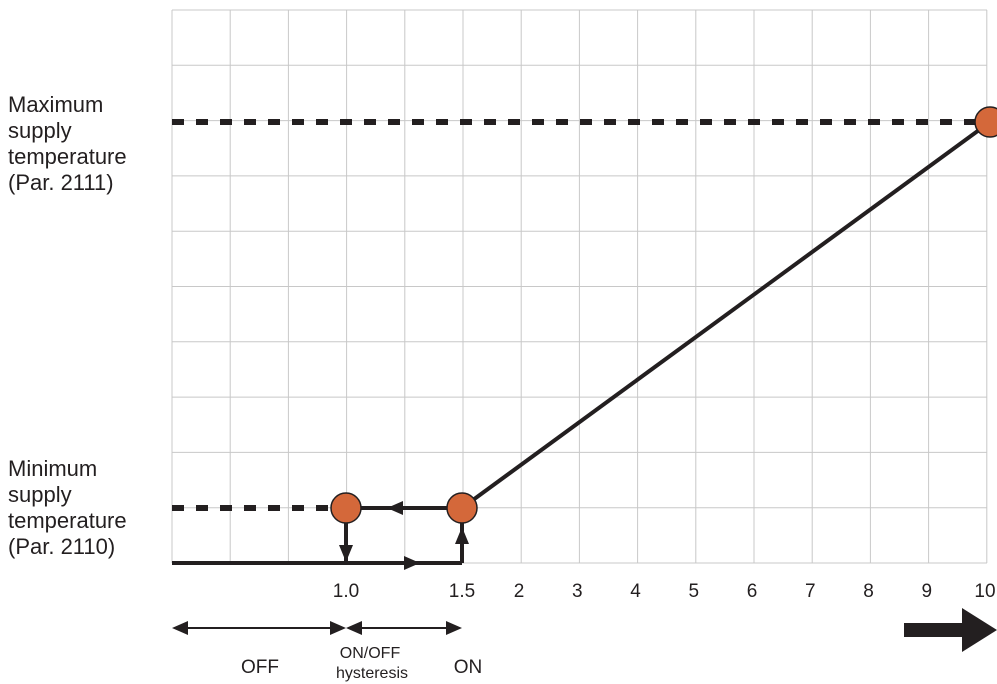 The width and height of the screenshot is (997, 684). Describe the element at coordinates (984, 591) in the screenshot. I see `x-tick-label: 10` at that location.